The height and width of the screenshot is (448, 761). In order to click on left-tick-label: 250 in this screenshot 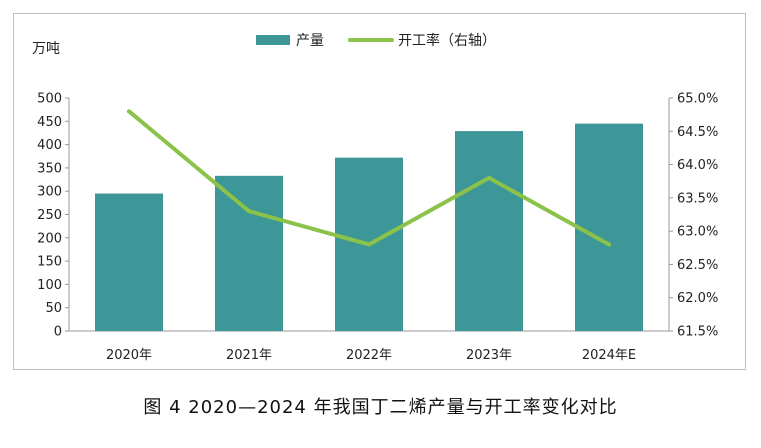, I will do `click(49, 215)`.